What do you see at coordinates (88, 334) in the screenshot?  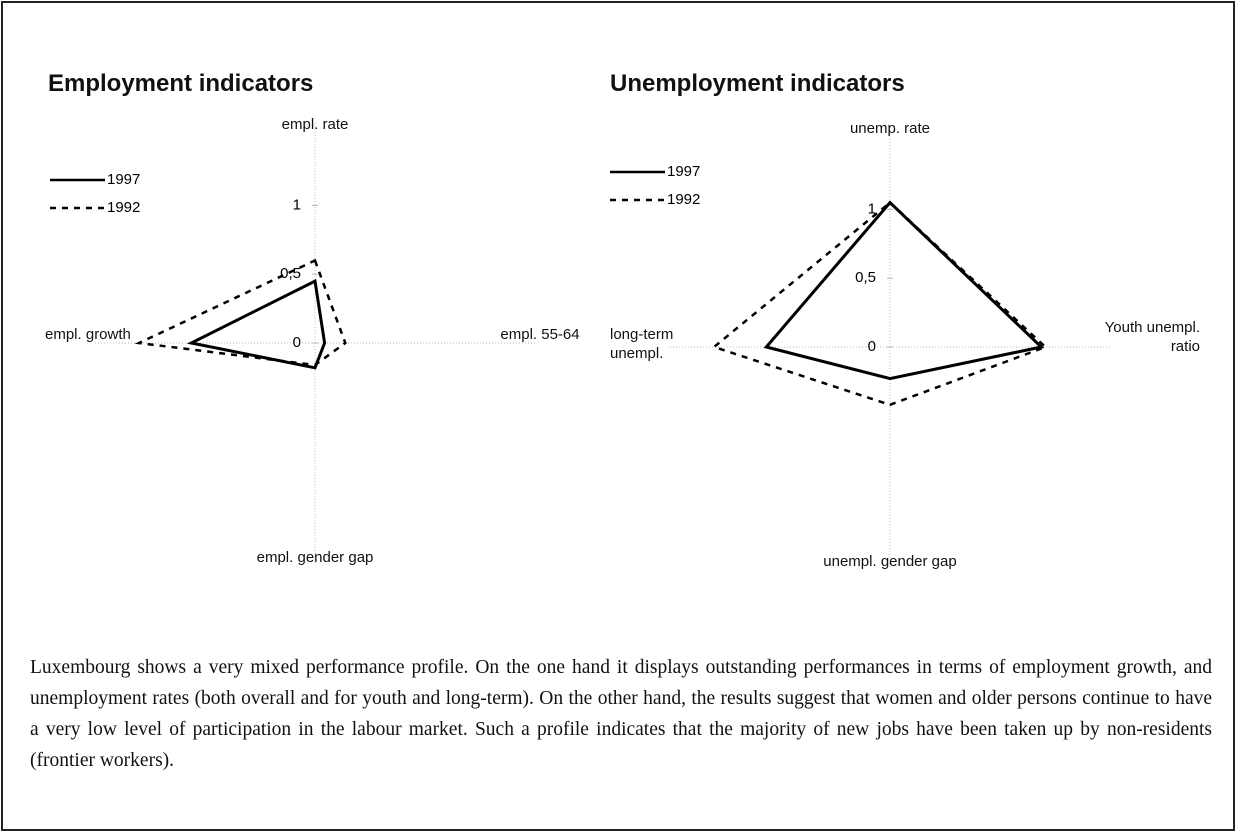 I see `axis-label: empl. growth` at bounding box center [88, 334].